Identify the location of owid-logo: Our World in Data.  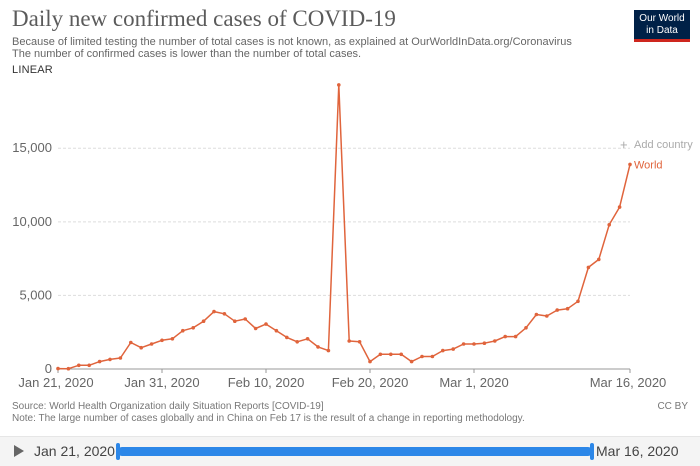
(662, 26).